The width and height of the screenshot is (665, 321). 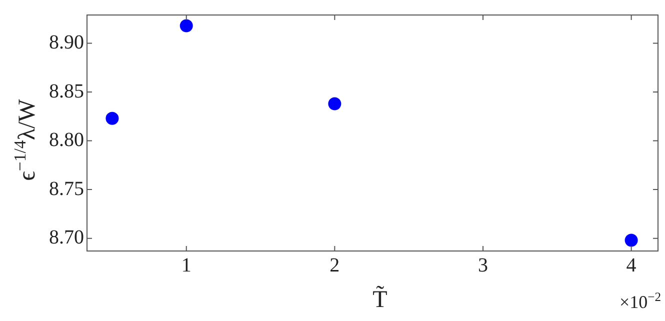 What do you see at coordinates (66, 140) in the screenshot?
I see `y-tick-label: 8.80` at bounding box center [66, 140].